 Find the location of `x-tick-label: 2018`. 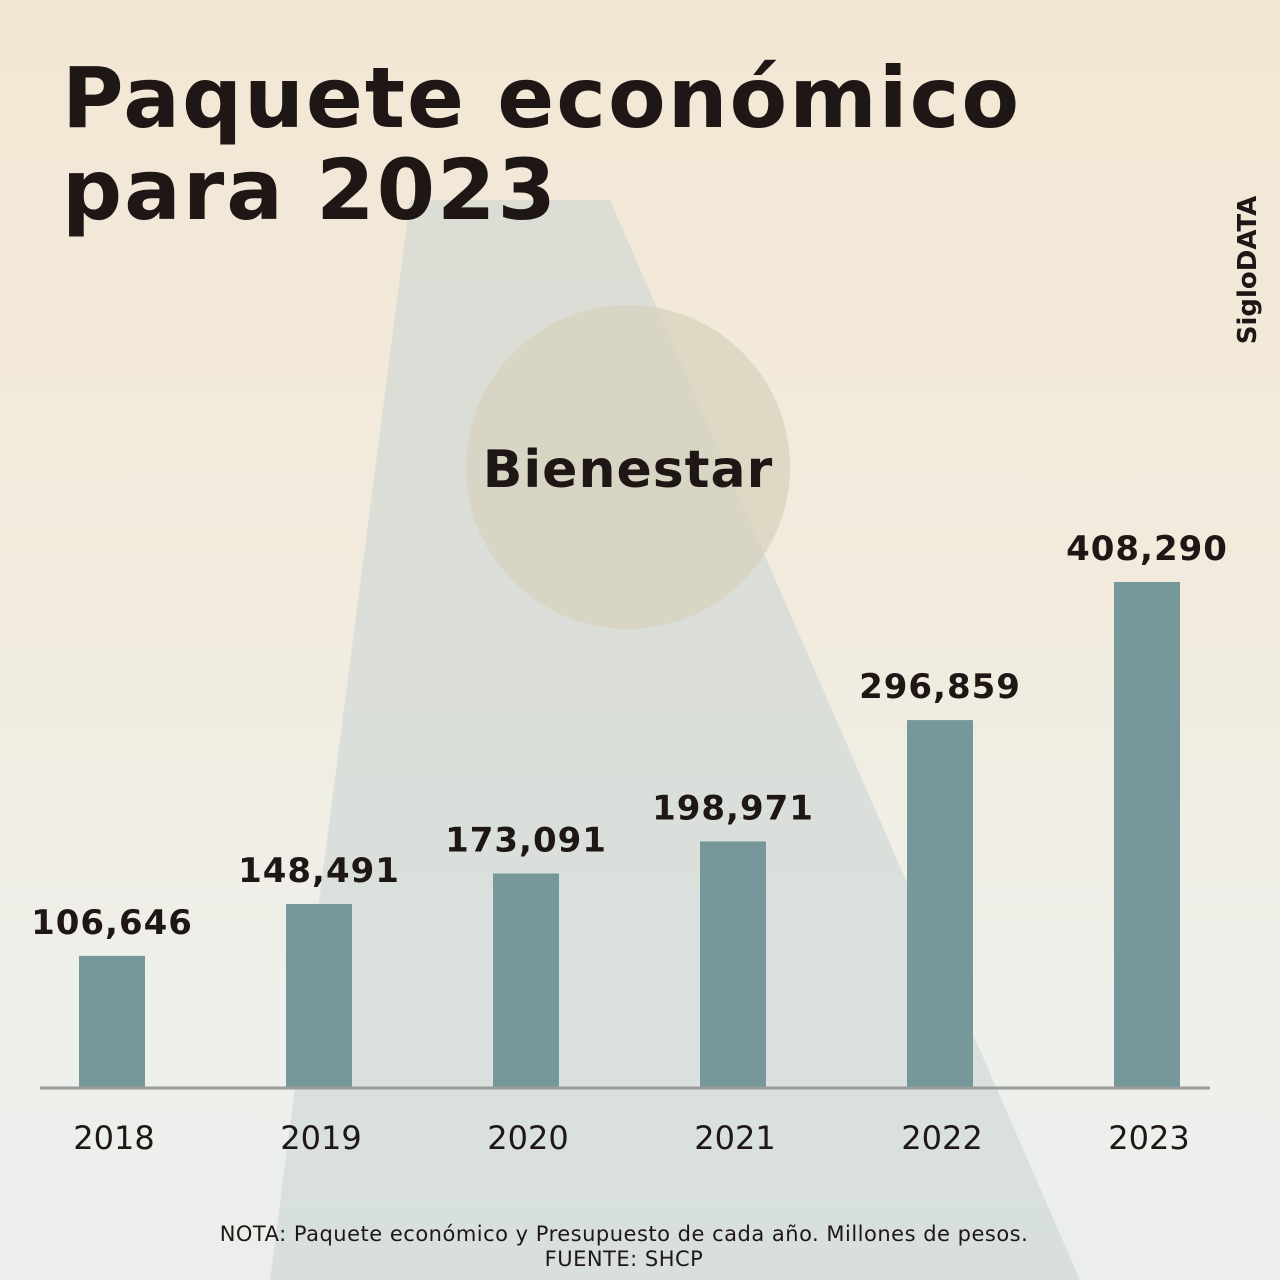

x-tick-label: 2018 is located at coordinates (113, 1138).